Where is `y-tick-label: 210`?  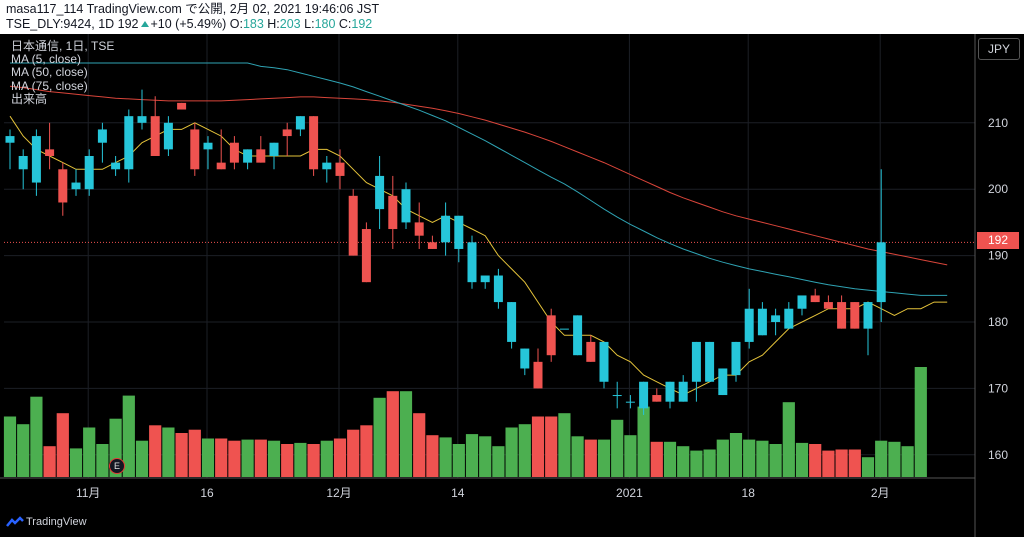 y-tick-label: 210 is located at coordinates (998, 123).